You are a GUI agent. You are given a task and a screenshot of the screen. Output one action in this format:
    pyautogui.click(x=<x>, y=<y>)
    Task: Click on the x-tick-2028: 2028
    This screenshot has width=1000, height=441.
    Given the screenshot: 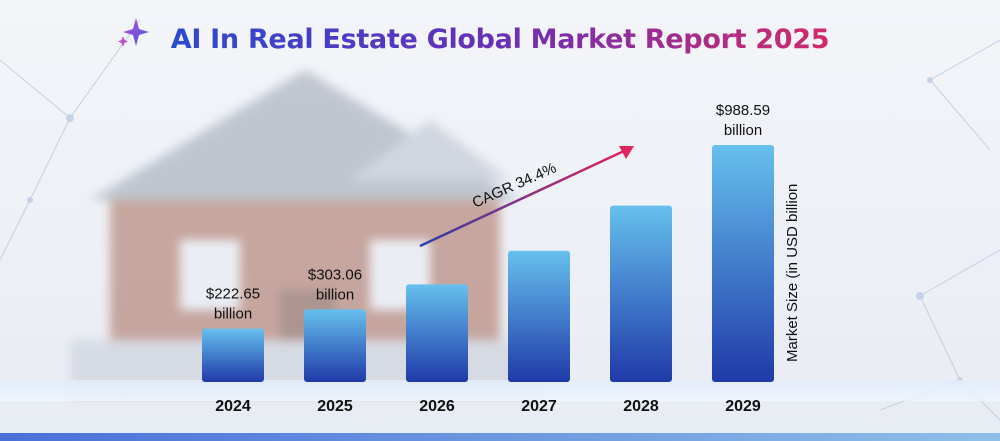 What is the action you would take?
    pyautogui.click(x=641, y=406)
    